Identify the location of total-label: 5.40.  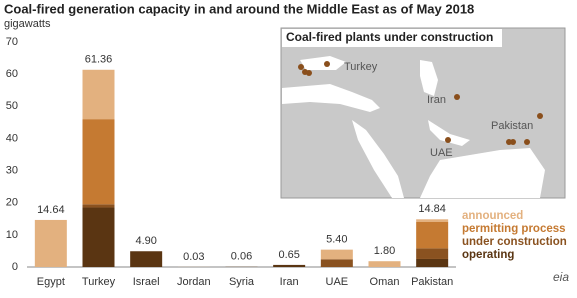
(336, 240).